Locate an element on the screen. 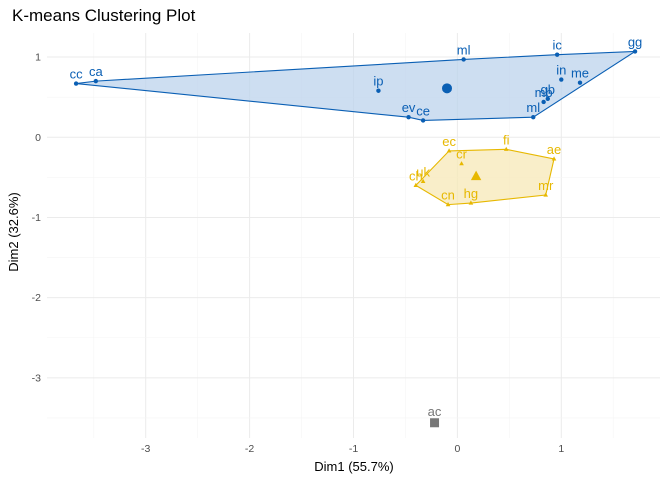 This screenshot has width=672, height=485. point-label: gb is located at coordinates (548, 89).